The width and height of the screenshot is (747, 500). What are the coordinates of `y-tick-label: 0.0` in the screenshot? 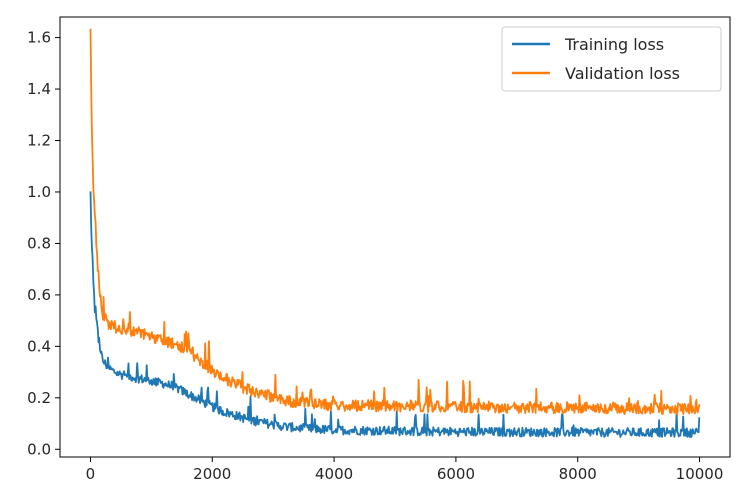 It's located at (39, 449).